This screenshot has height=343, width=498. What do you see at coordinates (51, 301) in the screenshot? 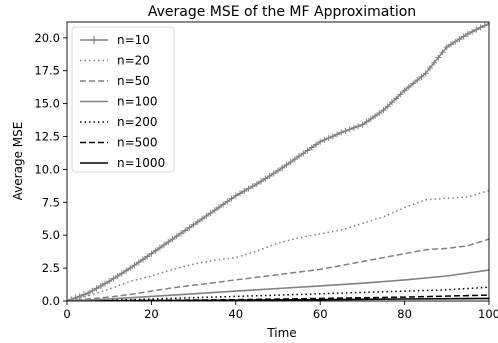
I see `y-tick-label: 0.0` at bounding box center [51, 301].